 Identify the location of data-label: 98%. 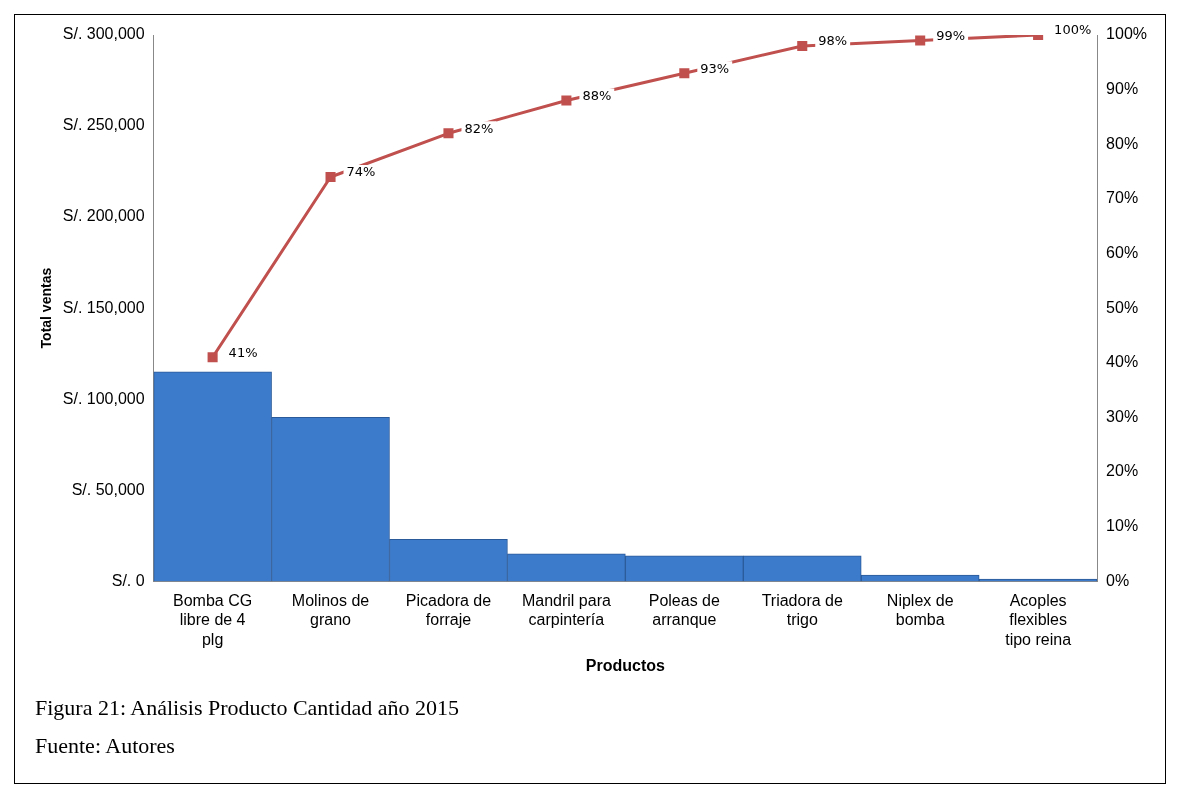
(833, 41).